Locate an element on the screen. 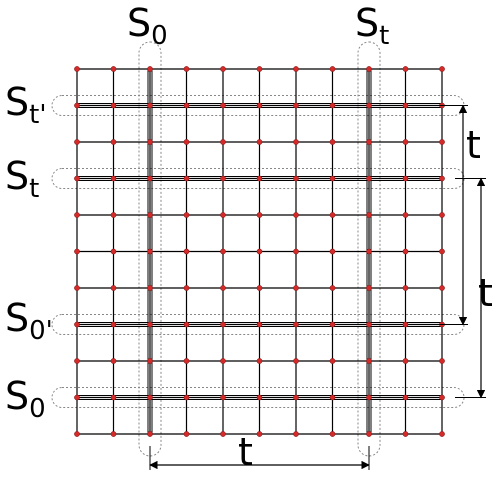 The height and width of the screenshot is (479, 501). distance-label-right-upper: t is located at coordinates (473, 145).